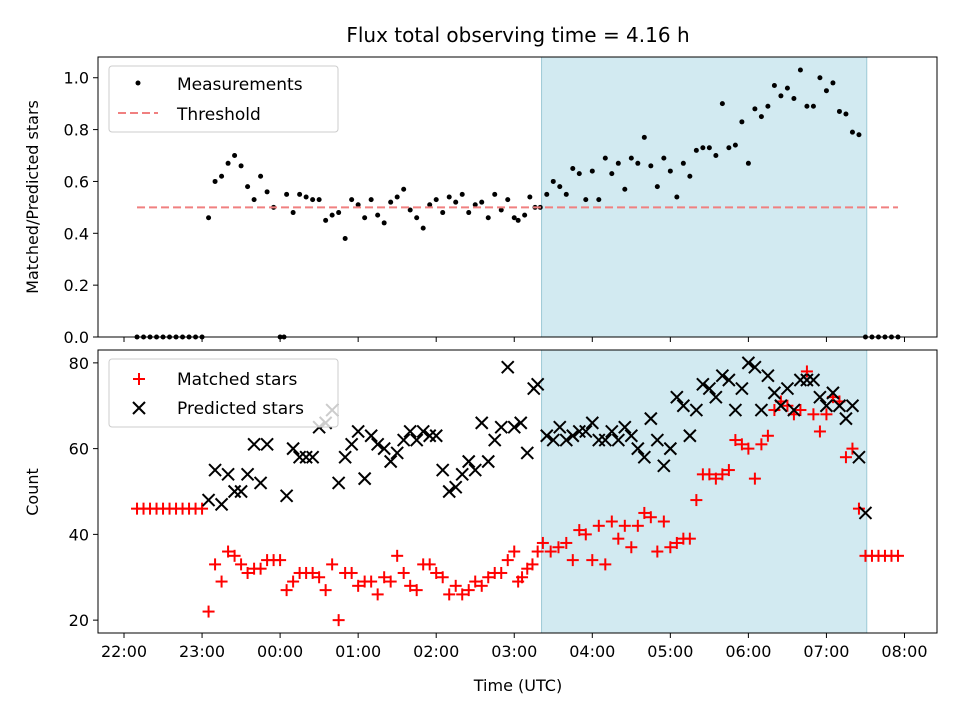 This screenshot has width=960, height=720. Describe the element at coordinates (218, 115) in the screenshot. I see `legend-label-threshold: Threshold` at that location.